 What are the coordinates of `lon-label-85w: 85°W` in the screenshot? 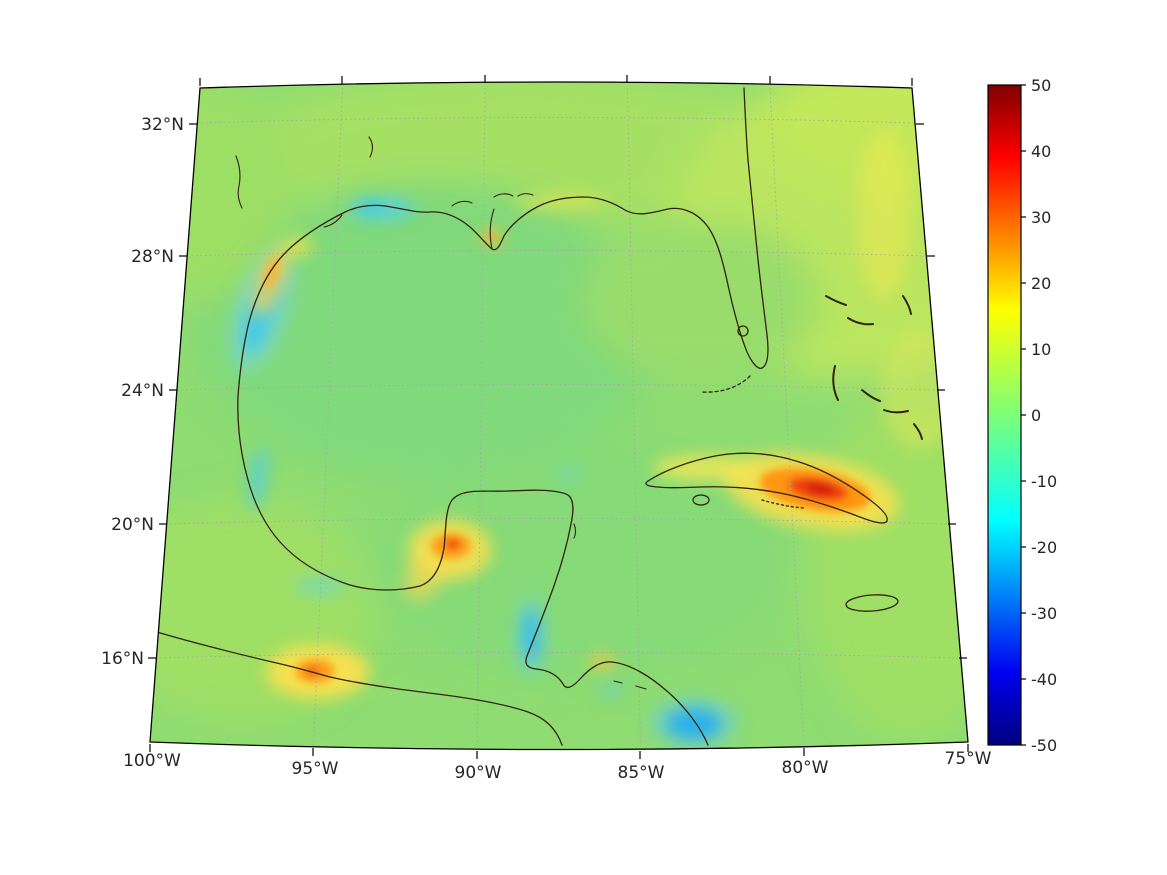 It's located at (641, 773).